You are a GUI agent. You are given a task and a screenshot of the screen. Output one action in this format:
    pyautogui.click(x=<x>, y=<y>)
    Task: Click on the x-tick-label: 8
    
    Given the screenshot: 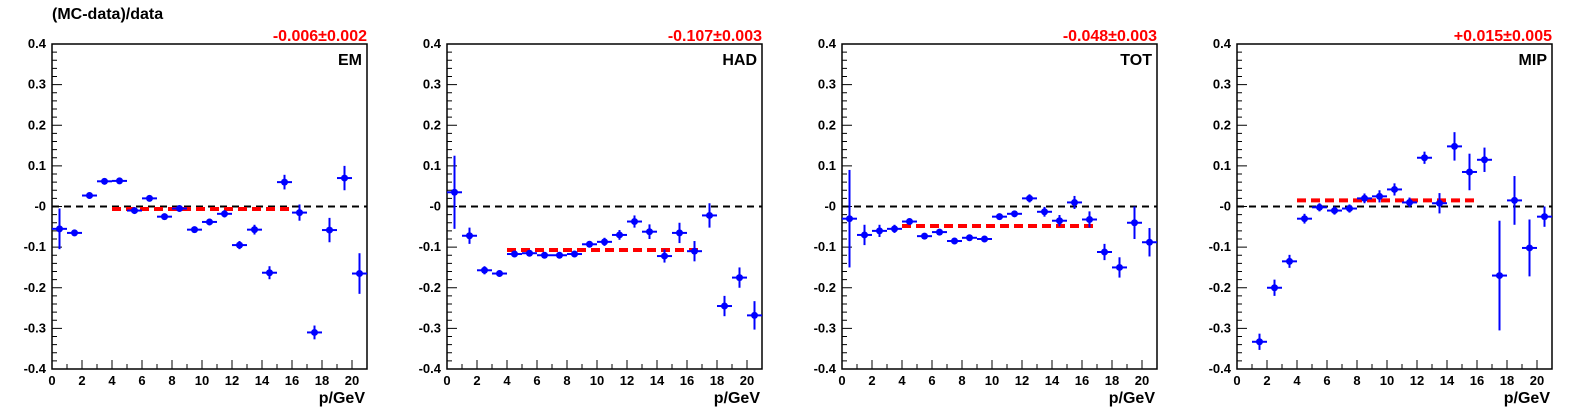 What is the action you would take?
    pyautogui.click(x=566, y=380)
    